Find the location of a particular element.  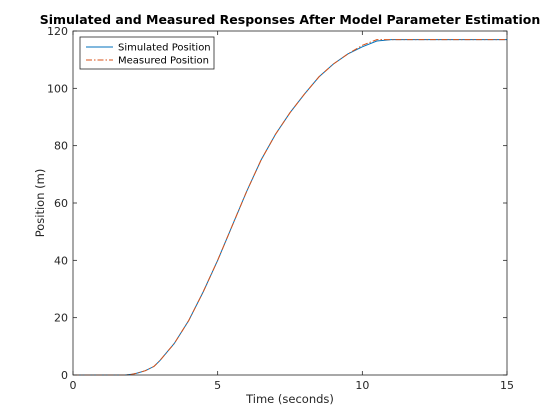

x-tick-label: 5 is located at coordinates (217, 385).